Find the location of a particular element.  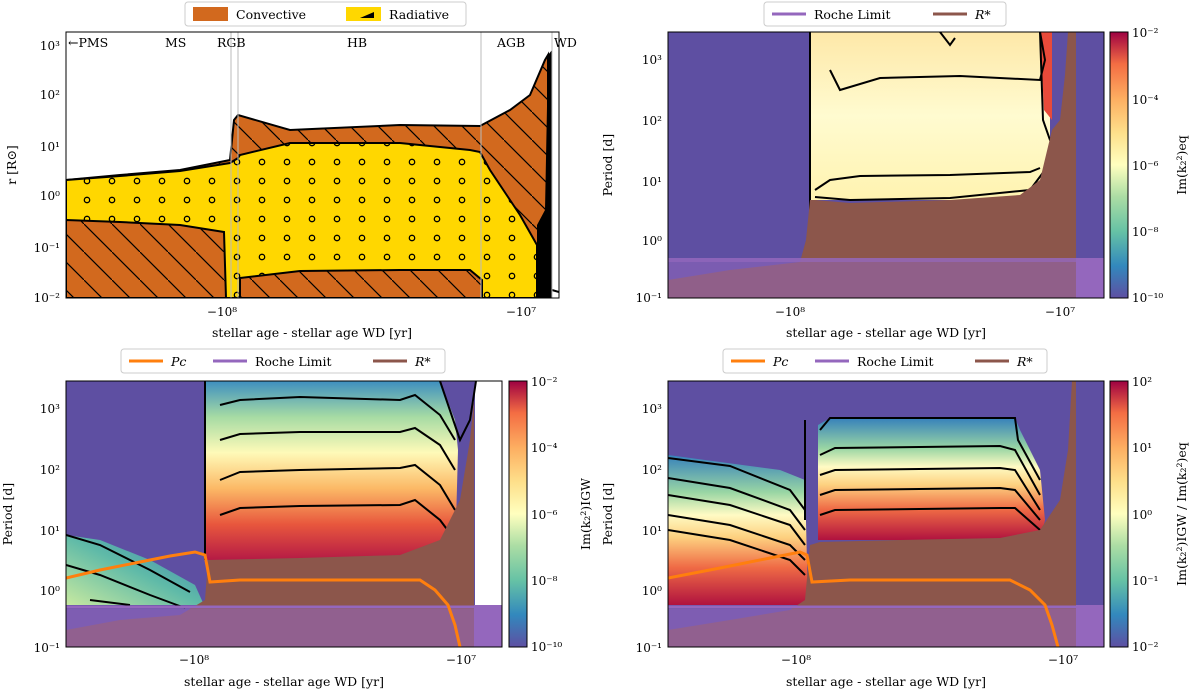

y-ticks-d: 10³ 10² 10¹ 10⁰ 10⁻¹ is located at coordinates (649, 528).